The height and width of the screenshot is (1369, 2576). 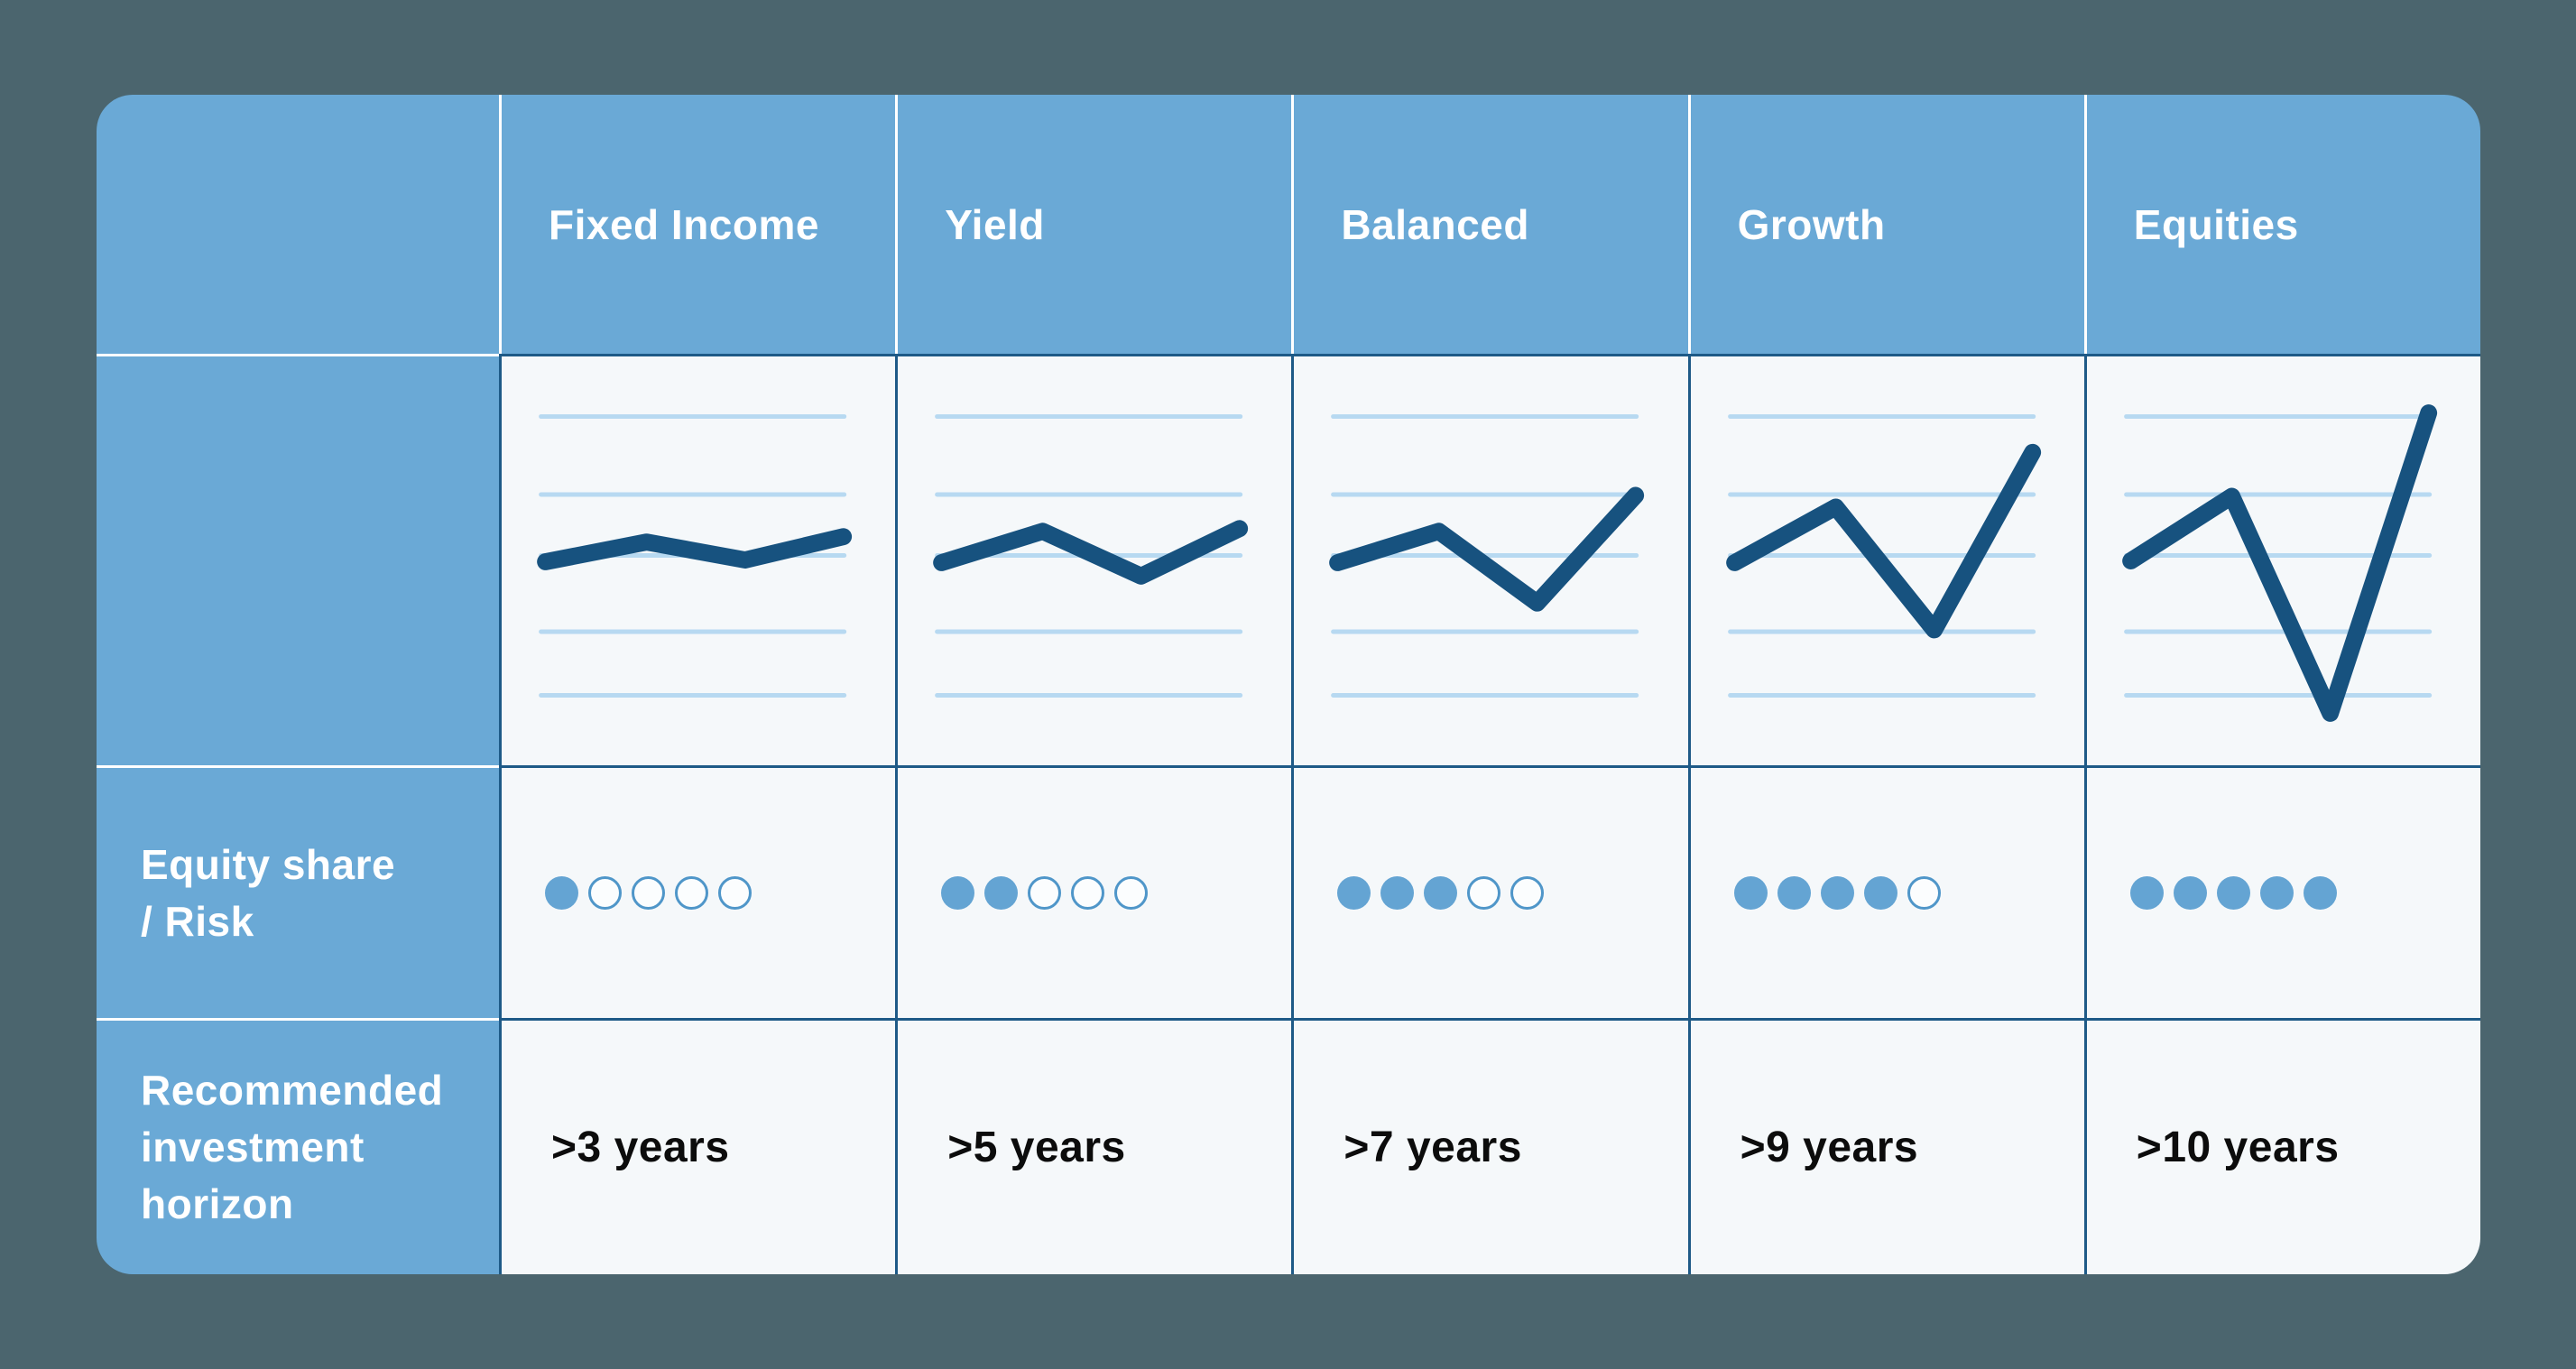 I want to click on column-header-equities: Equities, so click(x=2281, y=224).